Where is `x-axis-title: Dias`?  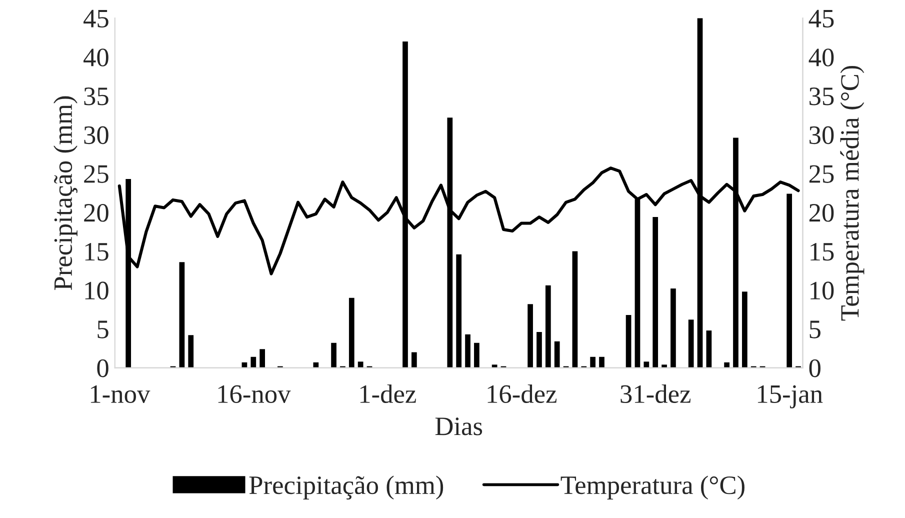 x-axis-title: Dias is located at coordinates (458, 427).